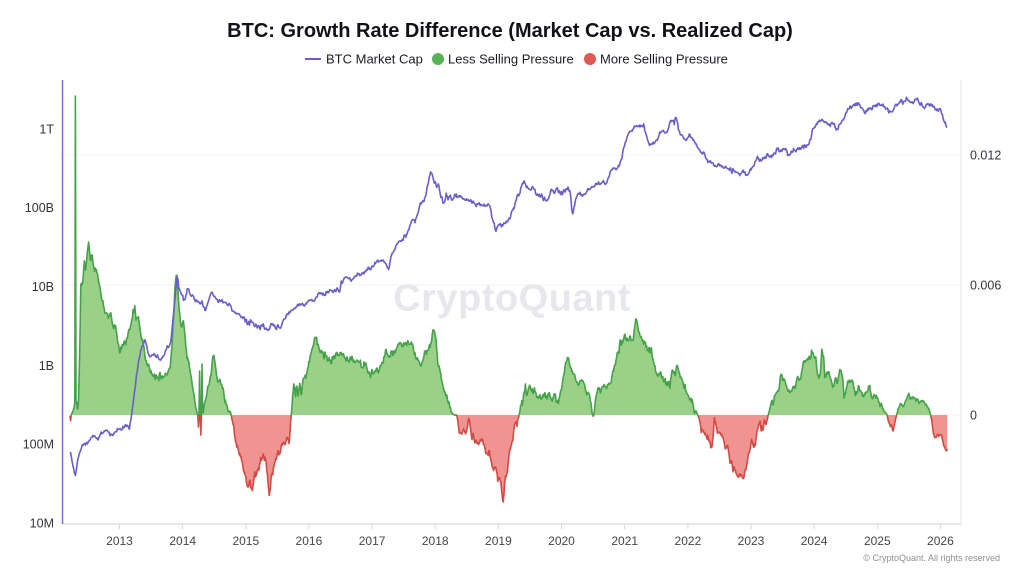  Describe the element at coordinates (877, 541) in the screenshot. I see `svg-text: 2025` at that location.